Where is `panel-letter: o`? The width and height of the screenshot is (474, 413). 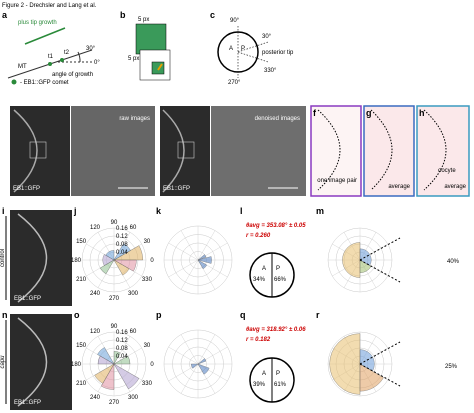
panel-letter: o is located at coordinates (77, 315).